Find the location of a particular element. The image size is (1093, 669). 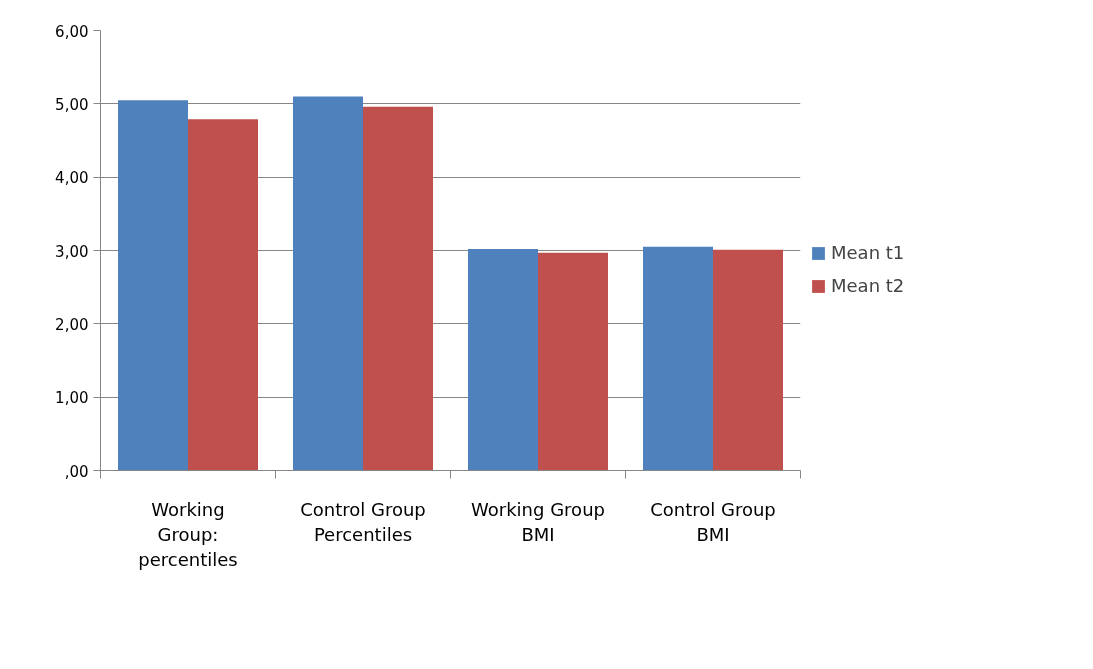

y-tick-label: 6,00 is located at coordinates (72, 31).